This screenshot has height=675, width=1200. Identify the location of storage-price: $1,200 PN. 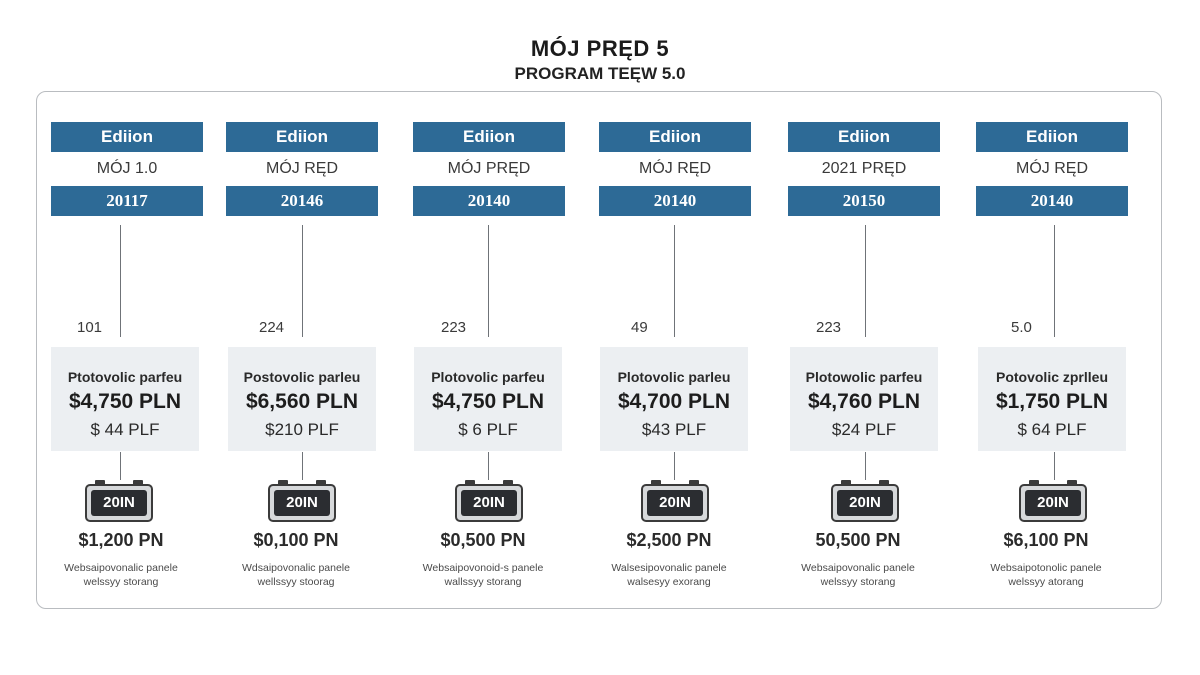
(121, 540).